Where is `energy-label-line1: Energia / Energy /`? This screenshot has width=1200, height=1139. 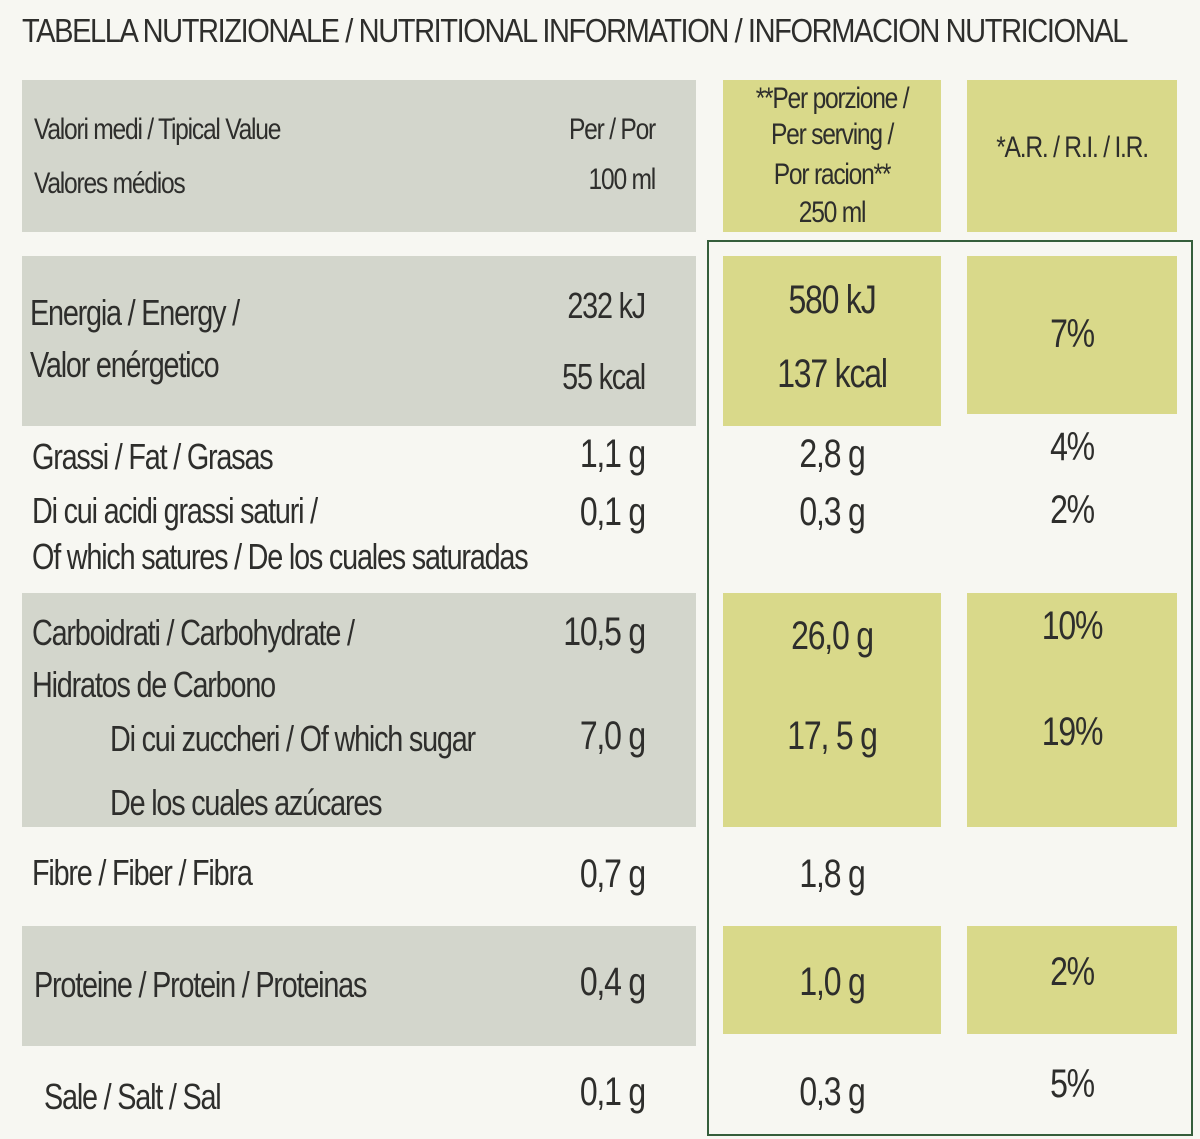 energy-label-line1: Energia / Energy / is located at coordinates (135, 312).